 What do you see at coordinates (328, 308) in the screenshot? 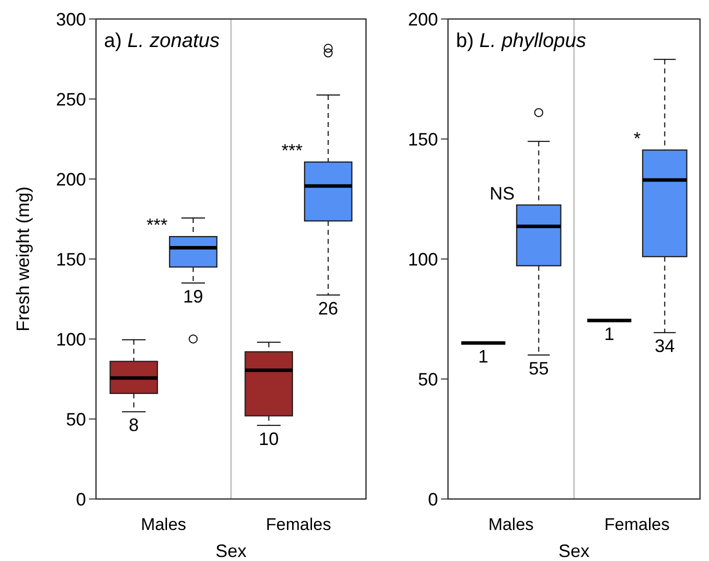
I see `annotation: 26` at bounding box center [328, 308].